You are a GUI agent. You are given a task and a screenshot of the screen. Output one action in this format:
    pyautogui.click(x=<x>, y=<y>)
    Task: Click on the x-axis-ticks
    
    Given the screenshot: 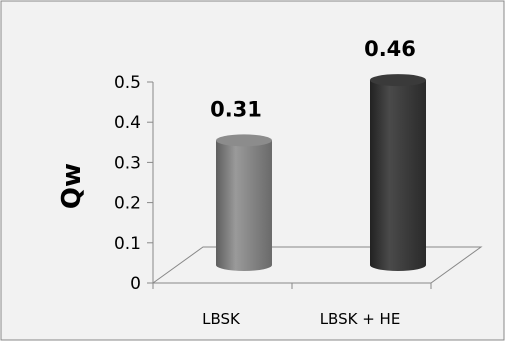 What is the action you would take?
    pyautogui.click(x=292, y=286)
    